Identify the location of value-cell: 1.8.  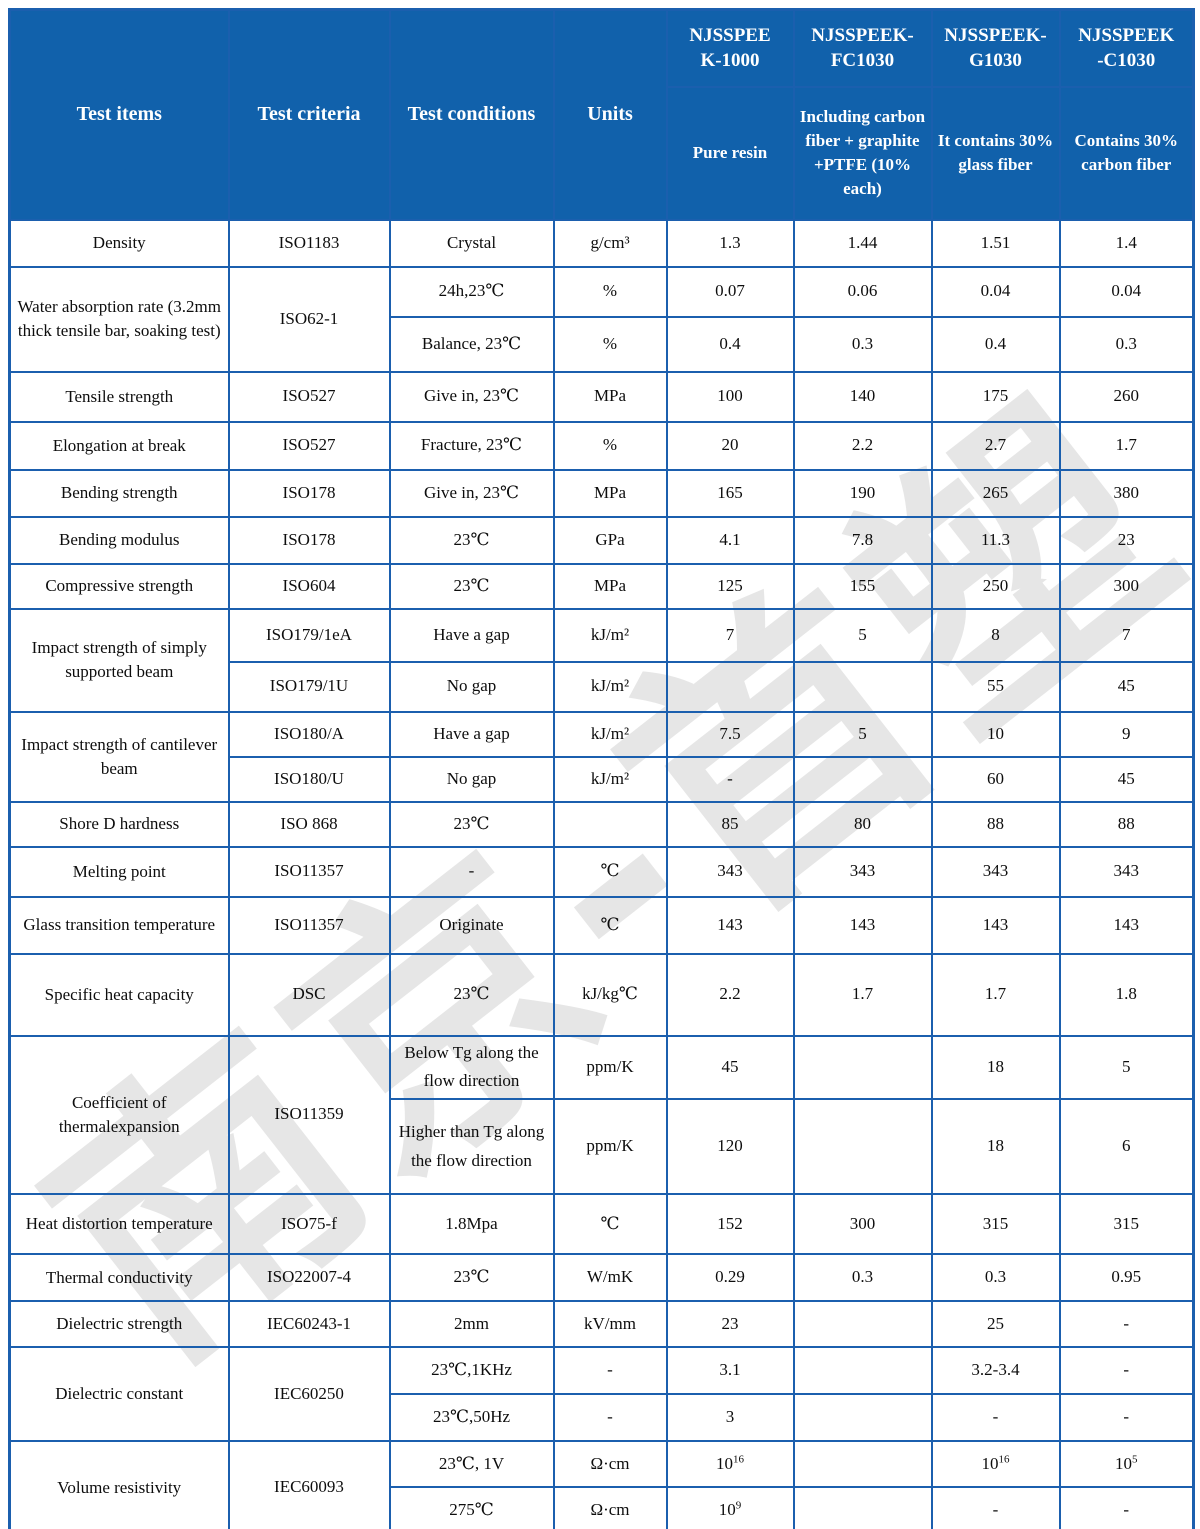
(1126, 994).